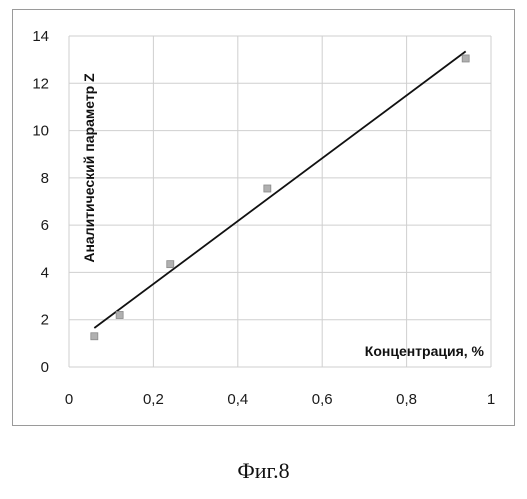 The width and height of the screenshot is (527, 499). I want to click on figure-caption: Фиг.8, so click(263, 471).